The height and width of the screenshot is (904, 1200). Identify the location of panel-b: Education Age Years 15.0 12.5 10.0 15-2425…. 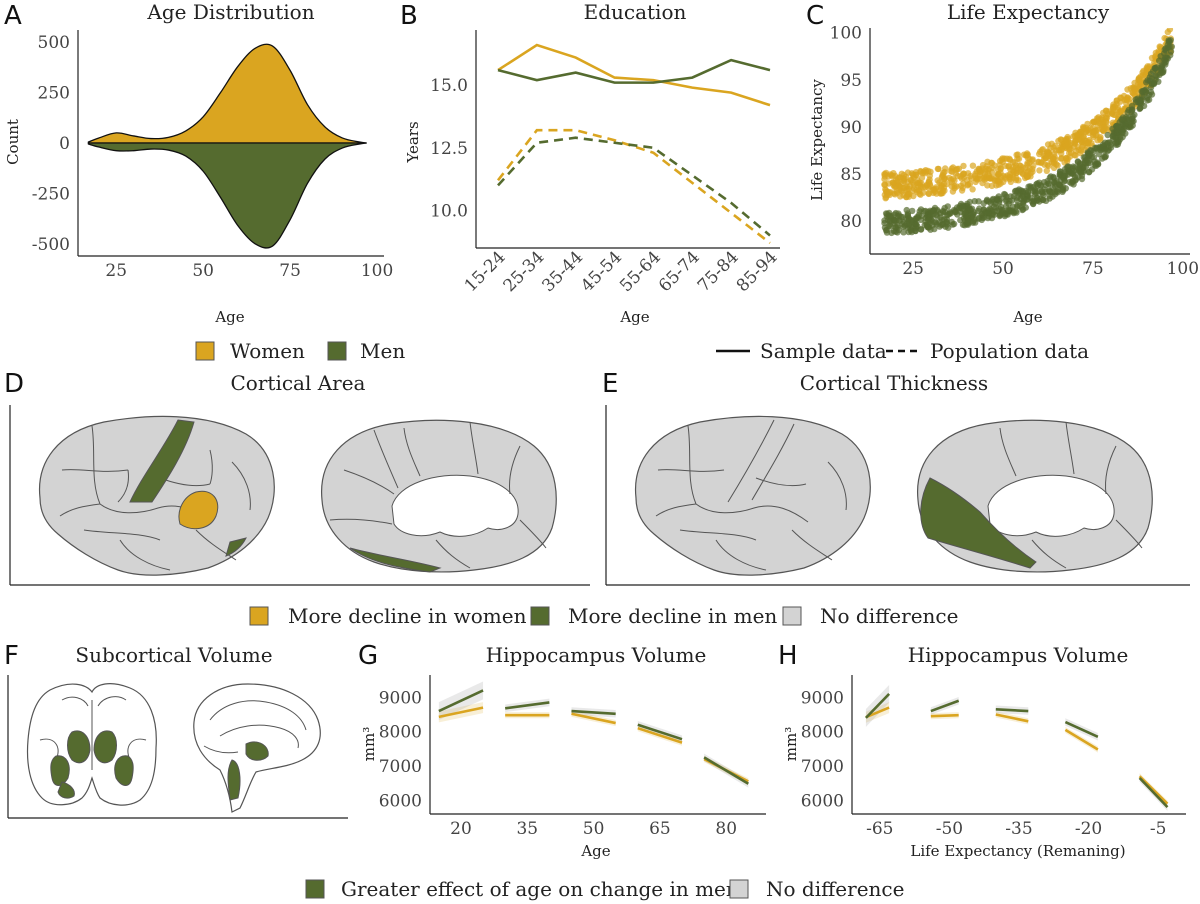
(593, 163).